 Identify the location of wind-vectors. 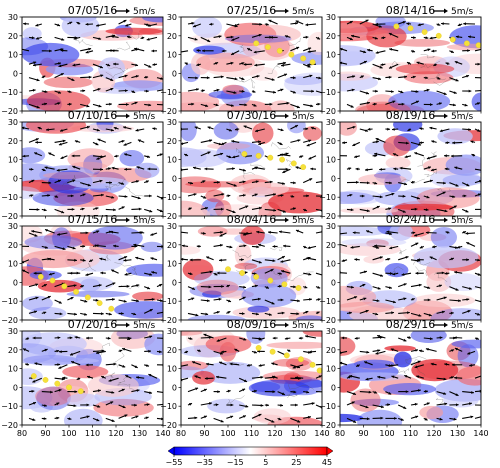
(410, 169).